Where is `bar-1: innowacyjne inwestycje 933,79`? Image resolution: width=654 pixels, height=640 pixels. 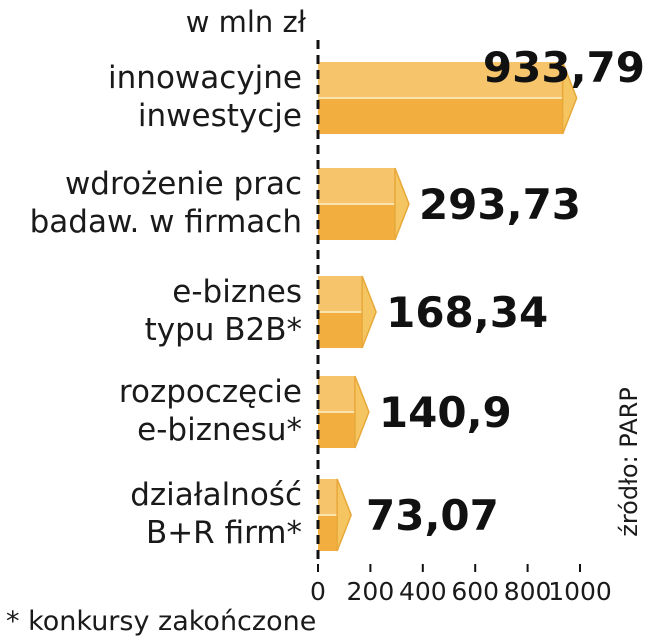
bar-1: innowacyjne inwestycje 933,79 is located at coordinates (376, 89).